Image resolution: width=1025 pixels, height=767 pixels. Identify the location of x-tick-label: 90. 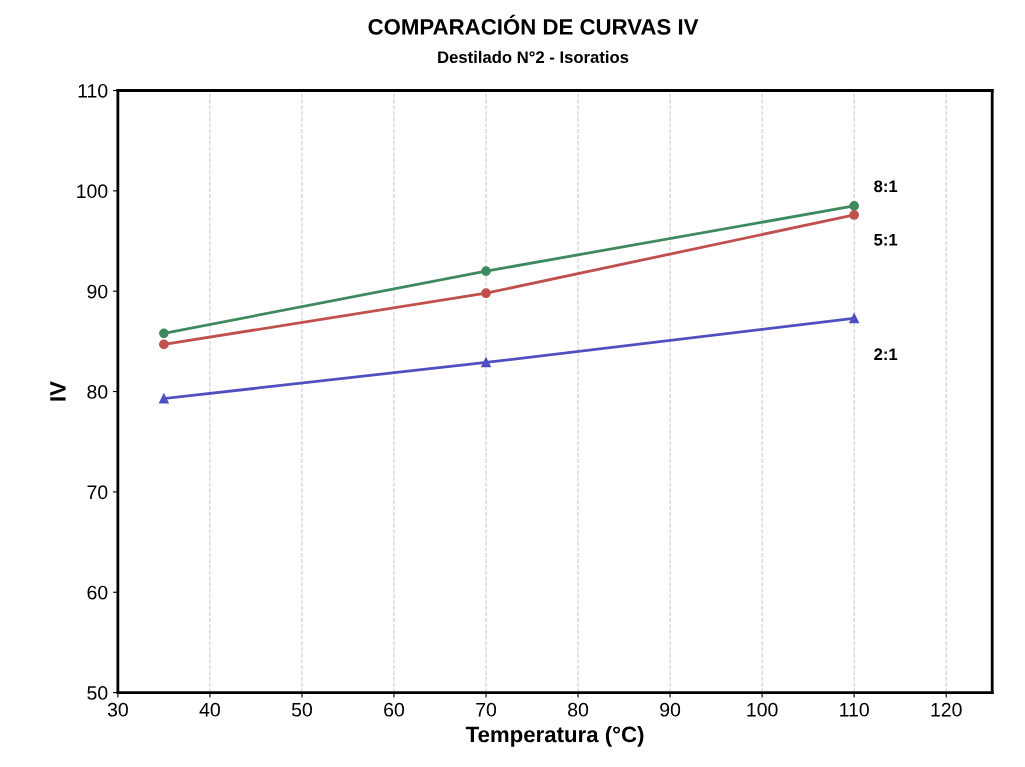
(670, 709).